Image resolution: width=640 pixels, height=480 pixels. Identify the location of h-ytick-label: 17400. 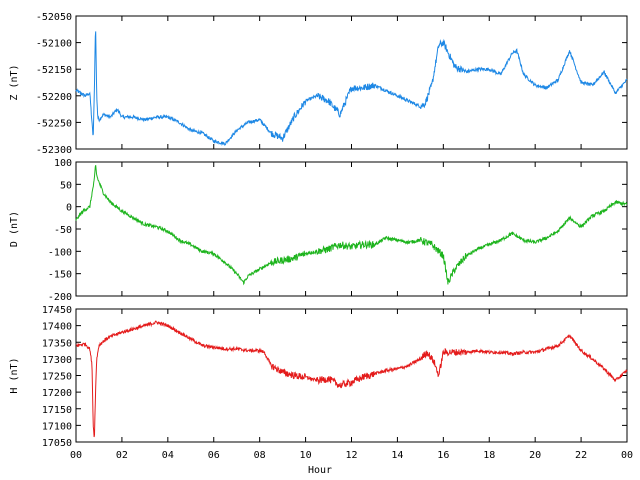
(57, 327).